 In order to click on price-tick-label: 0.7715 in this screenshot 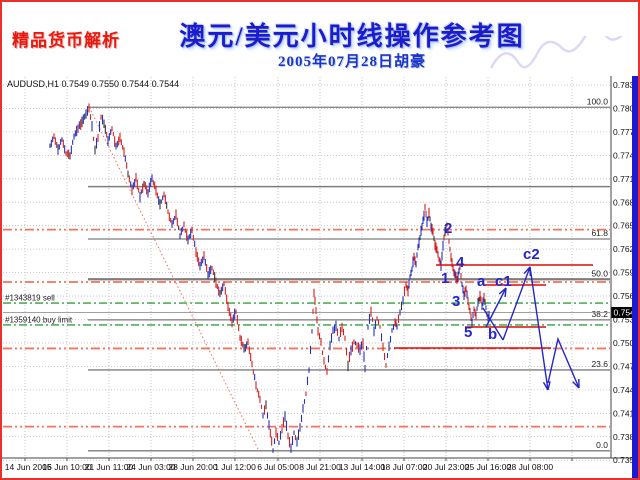, I will do `click(623, 179)`.